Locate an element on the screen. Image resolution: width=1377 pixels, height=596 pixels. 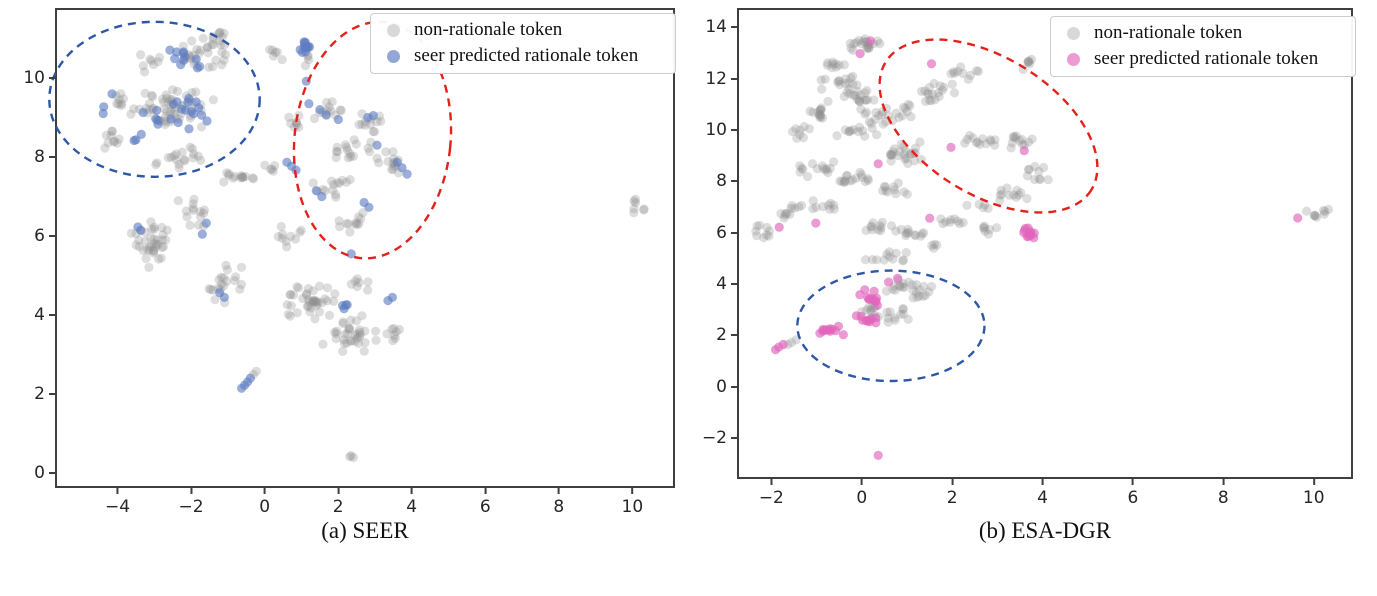
seer-x-axis: −4 −2 0 2 4 6 8 10 is located at coordinates (365, 505).